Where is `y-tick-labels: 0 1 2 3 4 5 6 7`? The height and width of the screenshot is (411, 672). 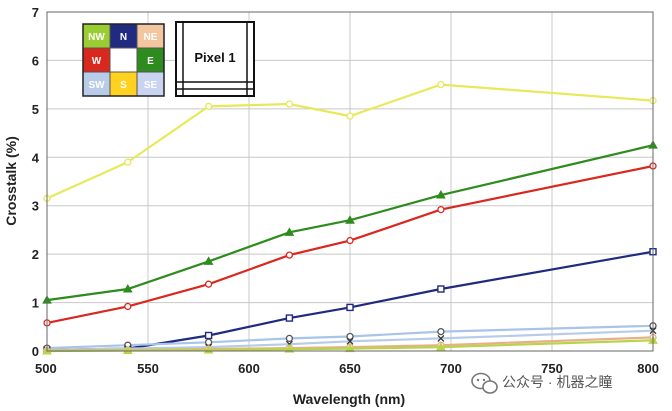 y-tick-labels: 0 1 2 3 4 5 6 7 is located at coordinates (36, 182).